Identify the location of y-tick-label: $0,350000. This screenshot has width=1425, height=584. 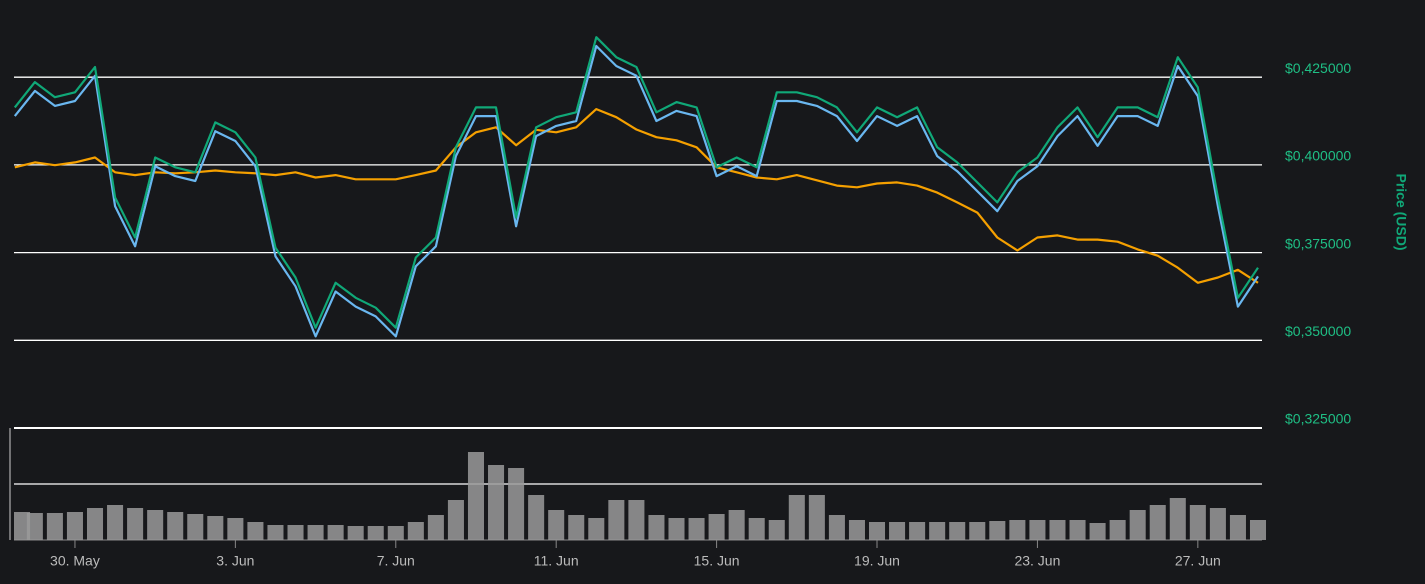
(1318, 331).